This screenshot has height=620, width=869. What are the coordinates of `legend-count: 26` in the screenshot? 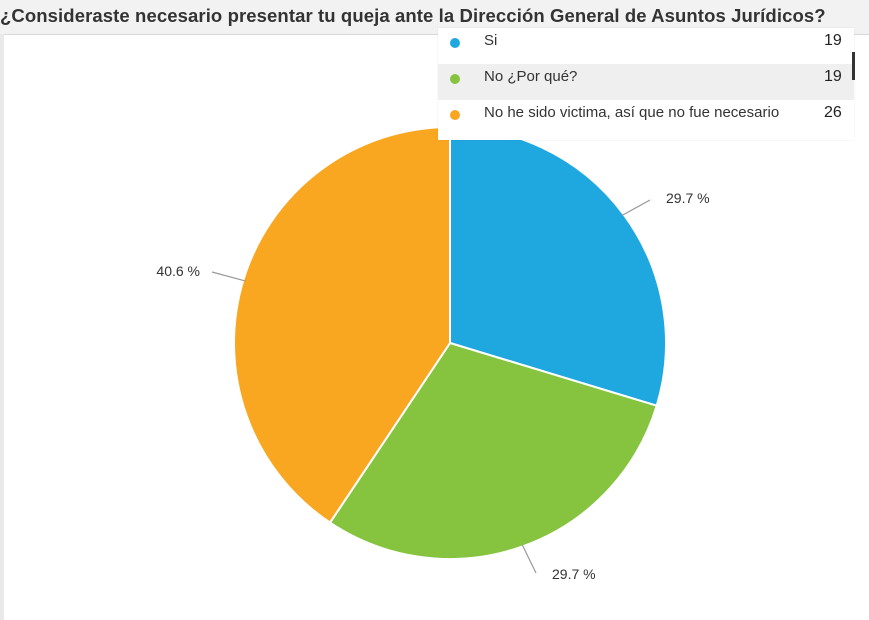 It's located at (833, 112).